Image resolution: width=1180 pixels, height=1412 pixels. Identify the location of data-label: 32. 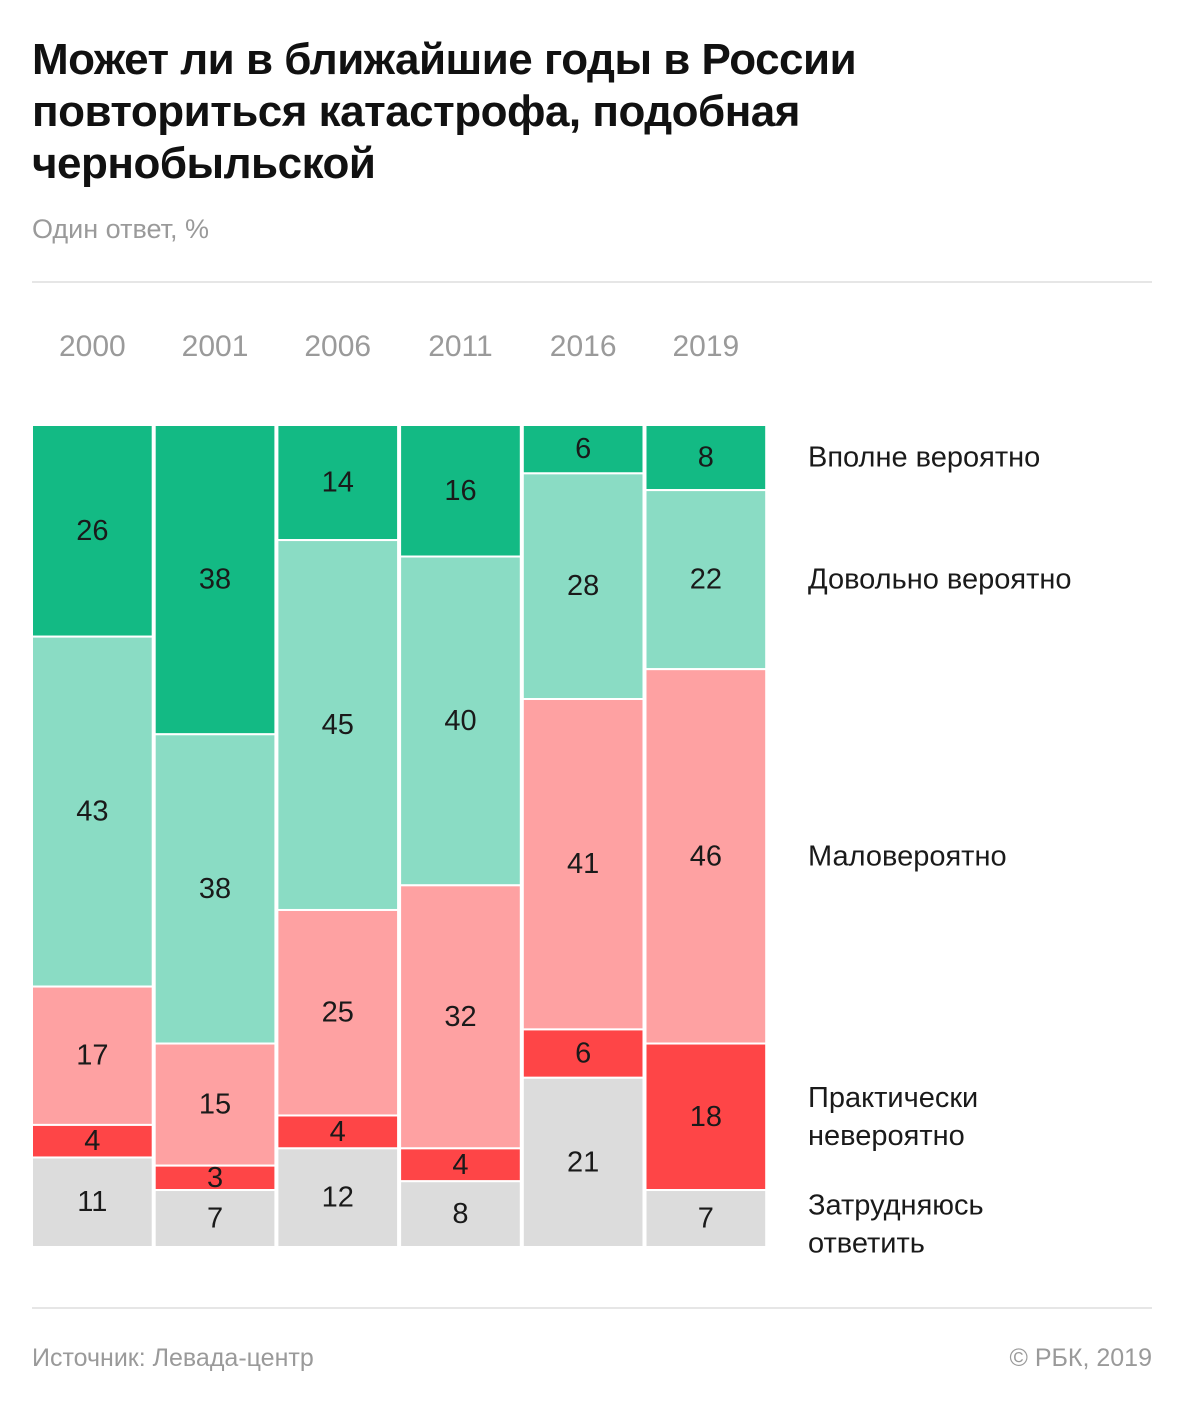
(460, 1017).